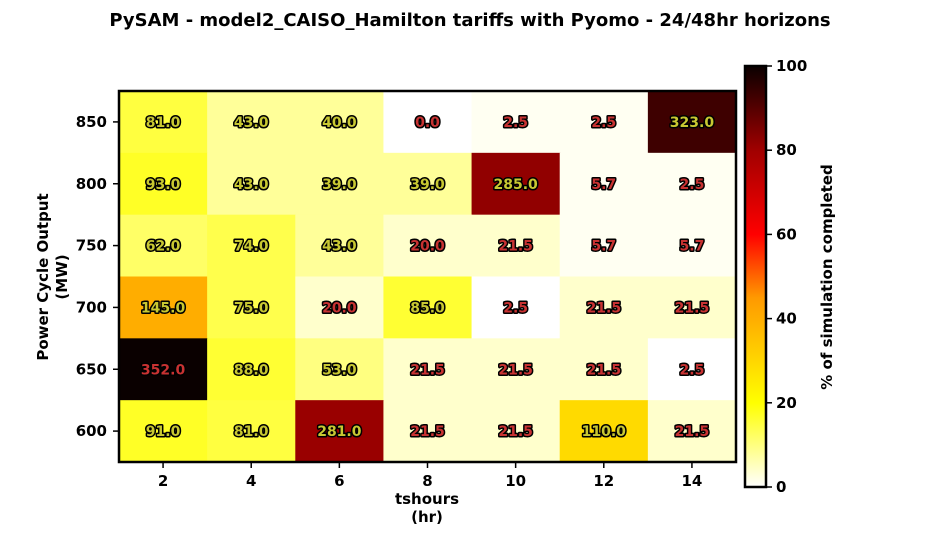  I want to click on heatmap-cell-label: 62.0, so click(163, 247).